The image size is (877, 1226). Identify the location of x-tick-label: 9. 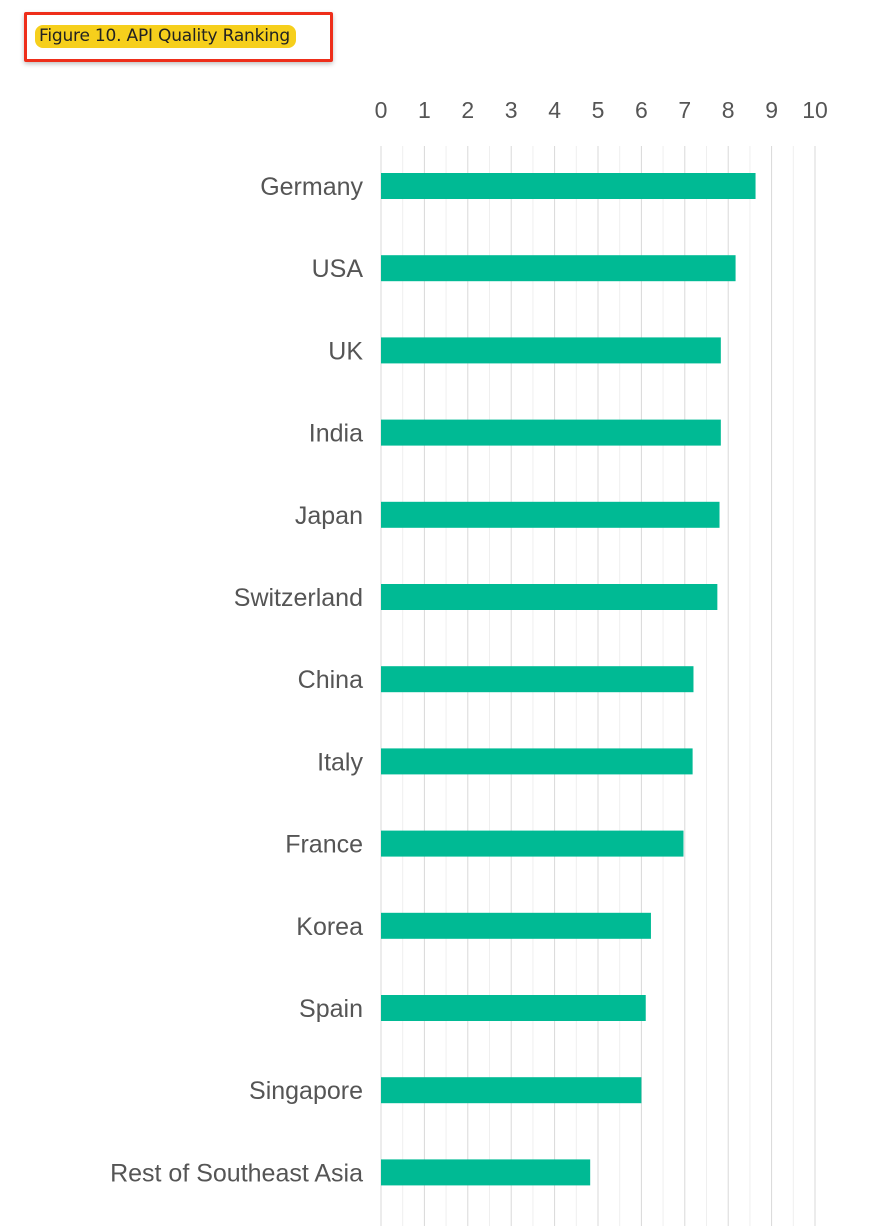
(771, 110).